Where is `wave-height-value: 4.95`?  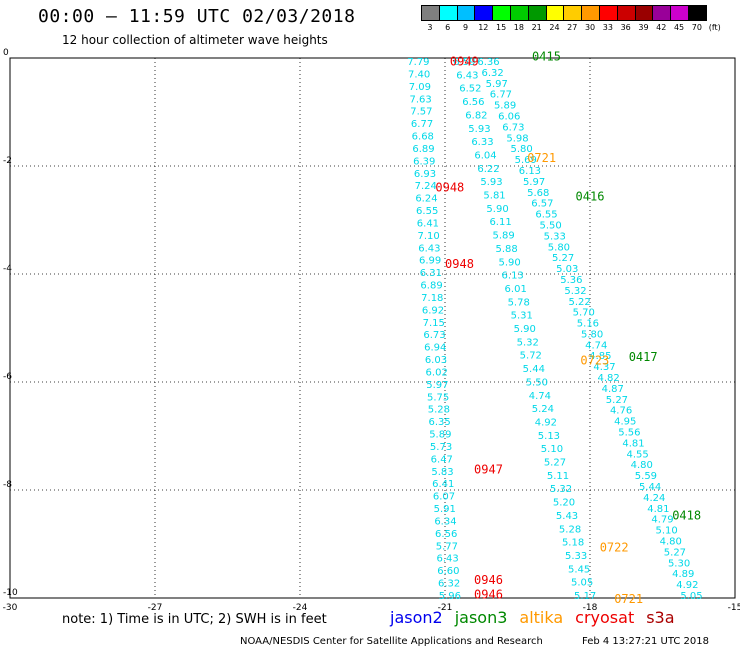
wave-height-value: 4.95 is located at coordinates (625, 422).